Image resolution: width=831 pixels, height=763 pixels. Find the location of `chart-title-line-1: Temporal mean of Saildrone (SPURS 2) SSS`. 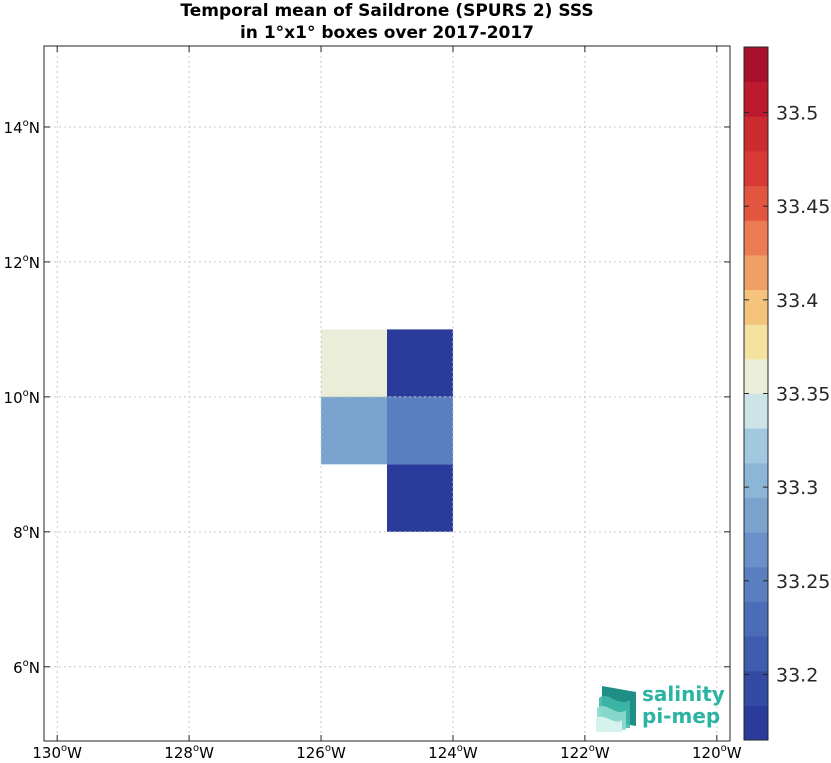

chart-title-line-1: Temporal mean of Saildrone (SPURS 2) SSS is located at coordinates (387, 11).